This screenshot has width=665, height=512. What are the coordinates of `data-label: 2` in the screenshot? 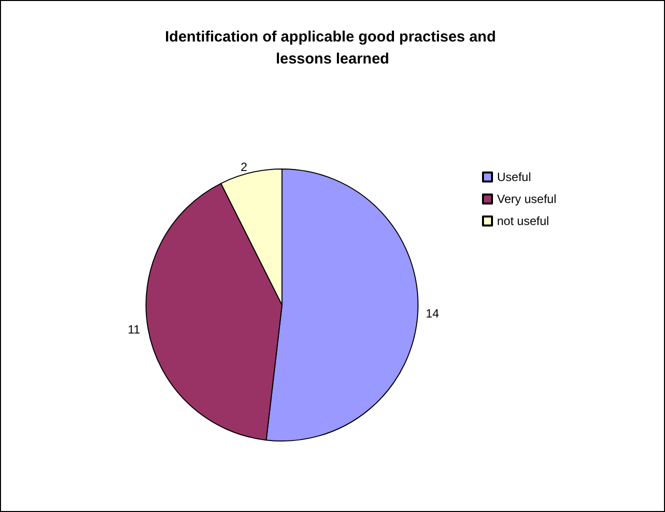 It's located at (244, 167).